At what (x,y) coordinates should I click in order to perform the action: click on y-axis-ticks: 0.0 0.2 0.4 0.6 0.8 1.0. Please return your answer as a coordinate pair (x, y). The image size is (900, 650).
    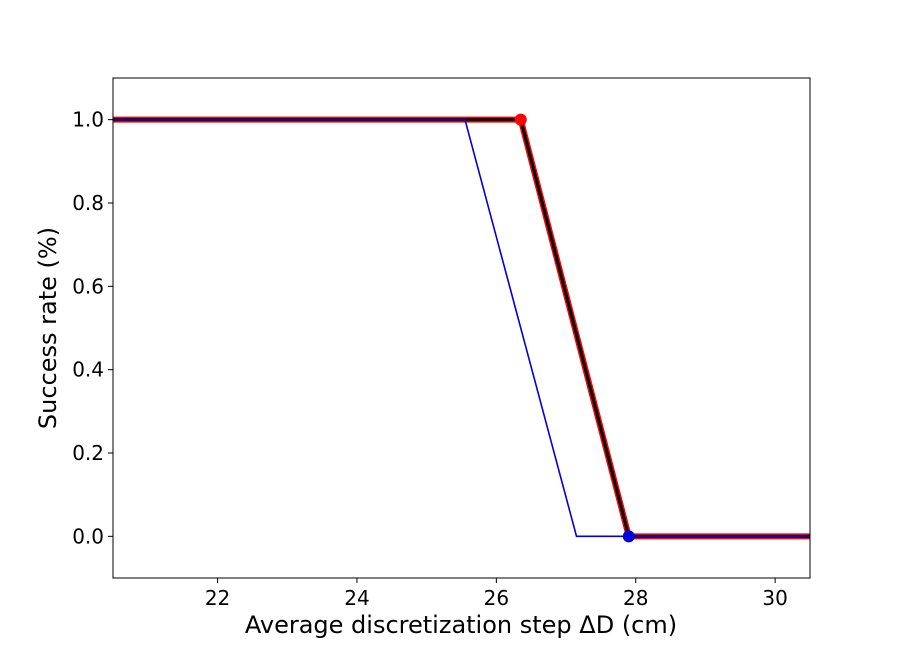
    Looking at the image, I should click on (92, 328).